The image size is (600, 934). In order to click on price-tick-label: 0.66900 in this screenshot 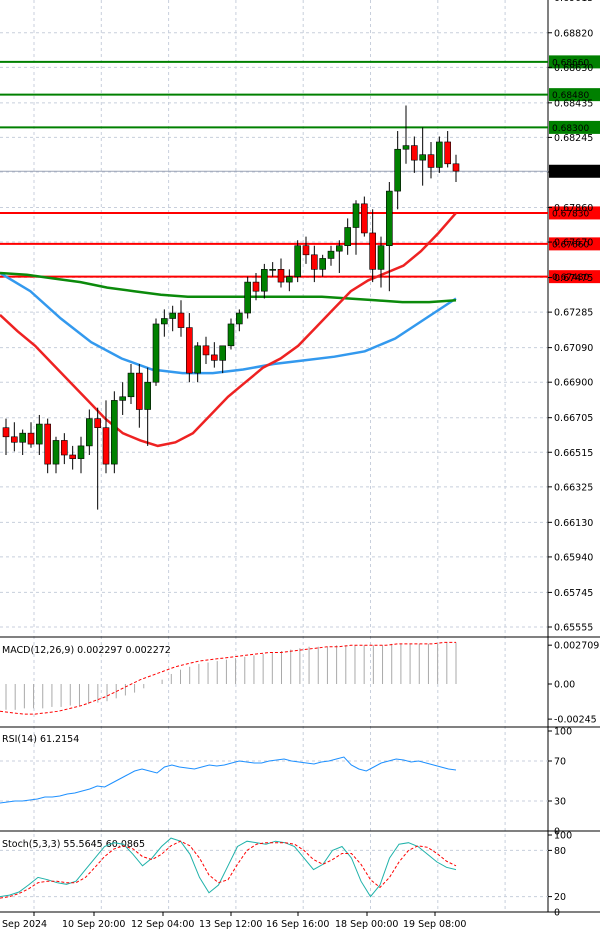, I will do `click(573, 383)`.